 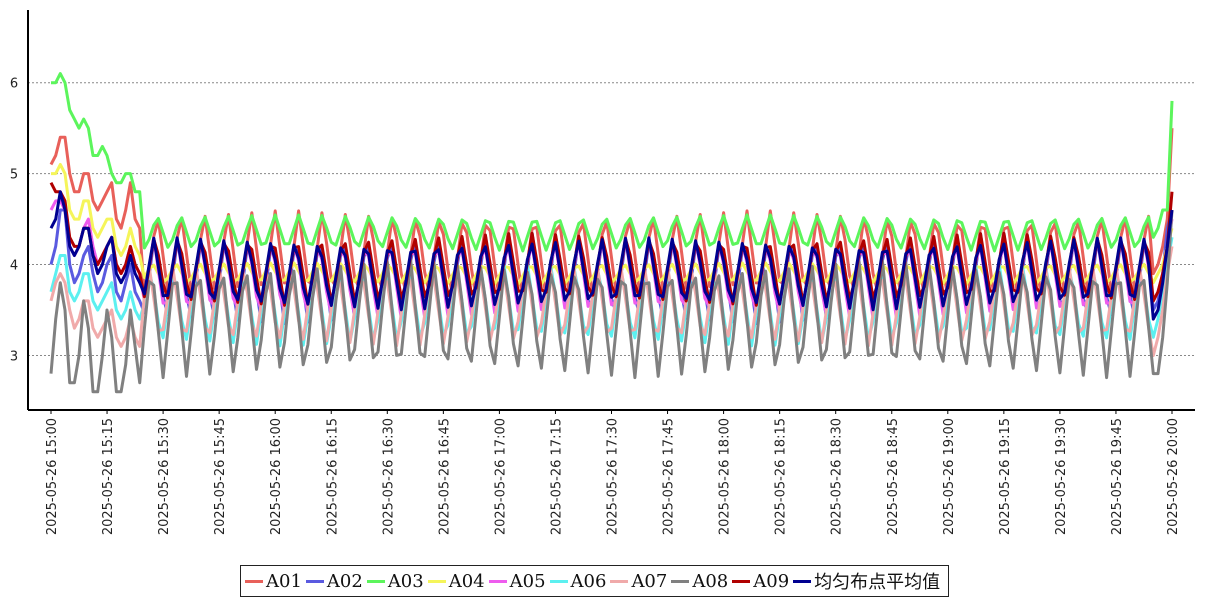 What do you see at coordinates (14, 175) in the screenshot?
I see `y-tick-label: 5` at bounding box center [14, 175].